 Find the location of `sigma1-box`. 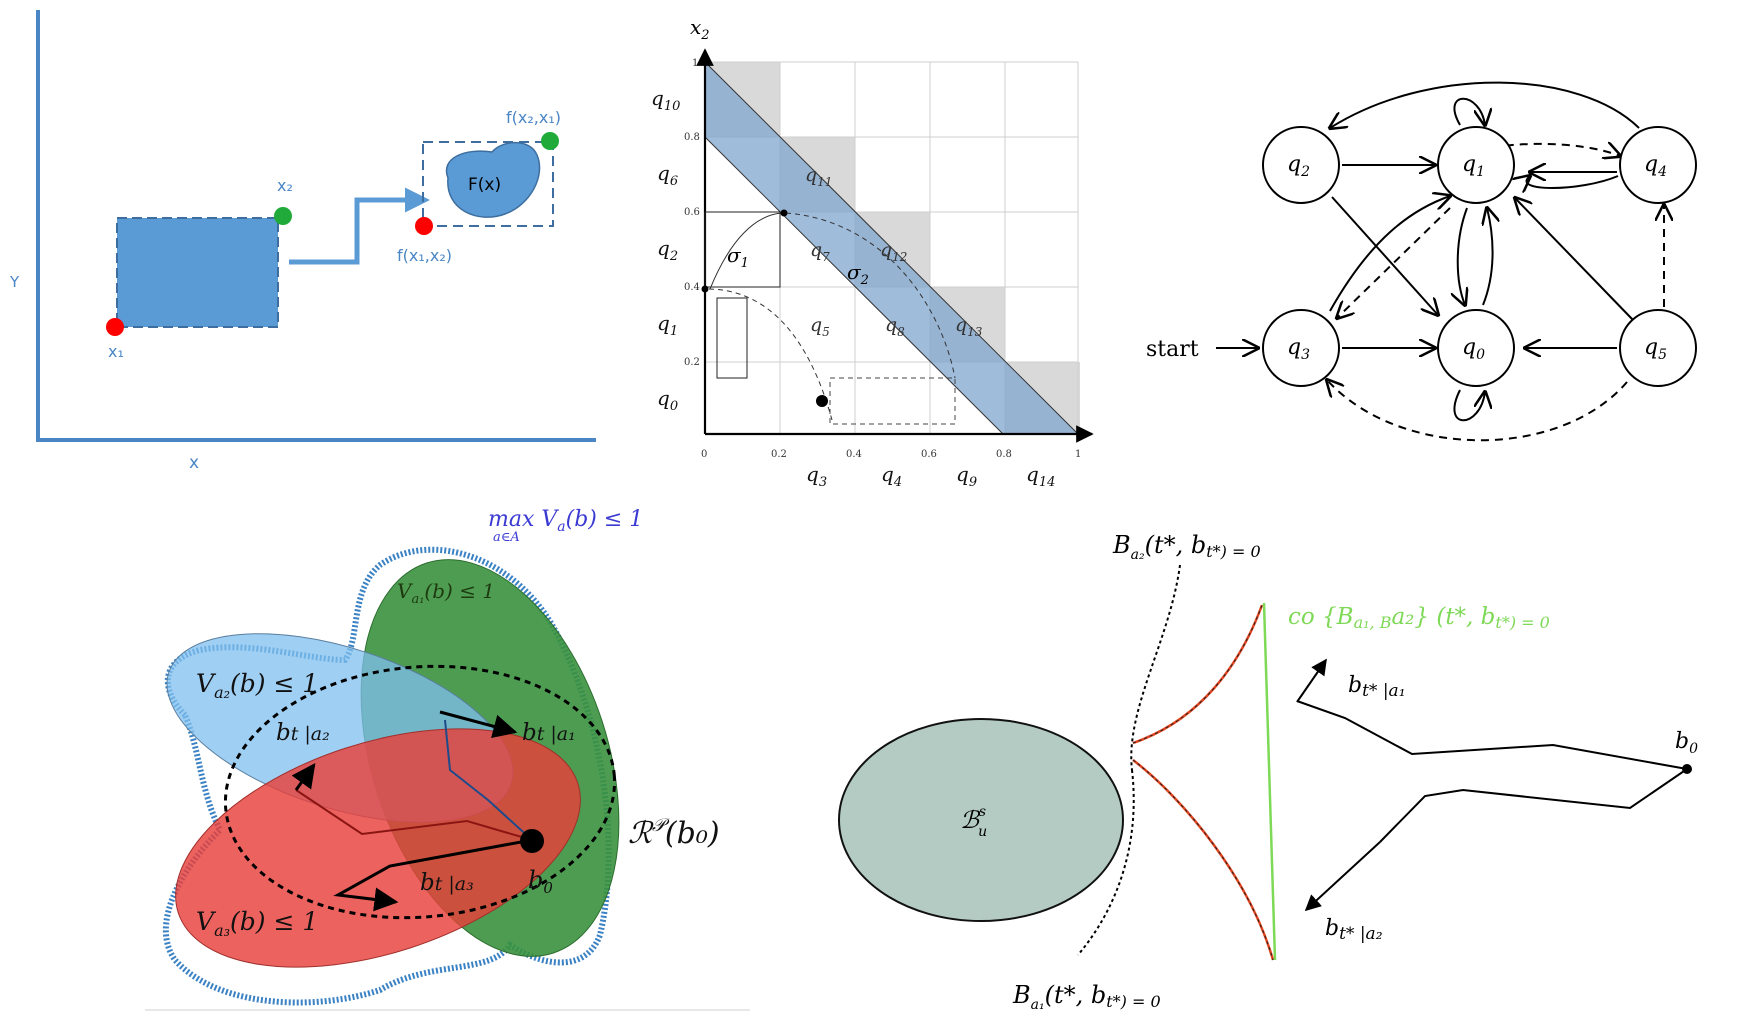

sigma1-box is located at coordinates (742, 249).